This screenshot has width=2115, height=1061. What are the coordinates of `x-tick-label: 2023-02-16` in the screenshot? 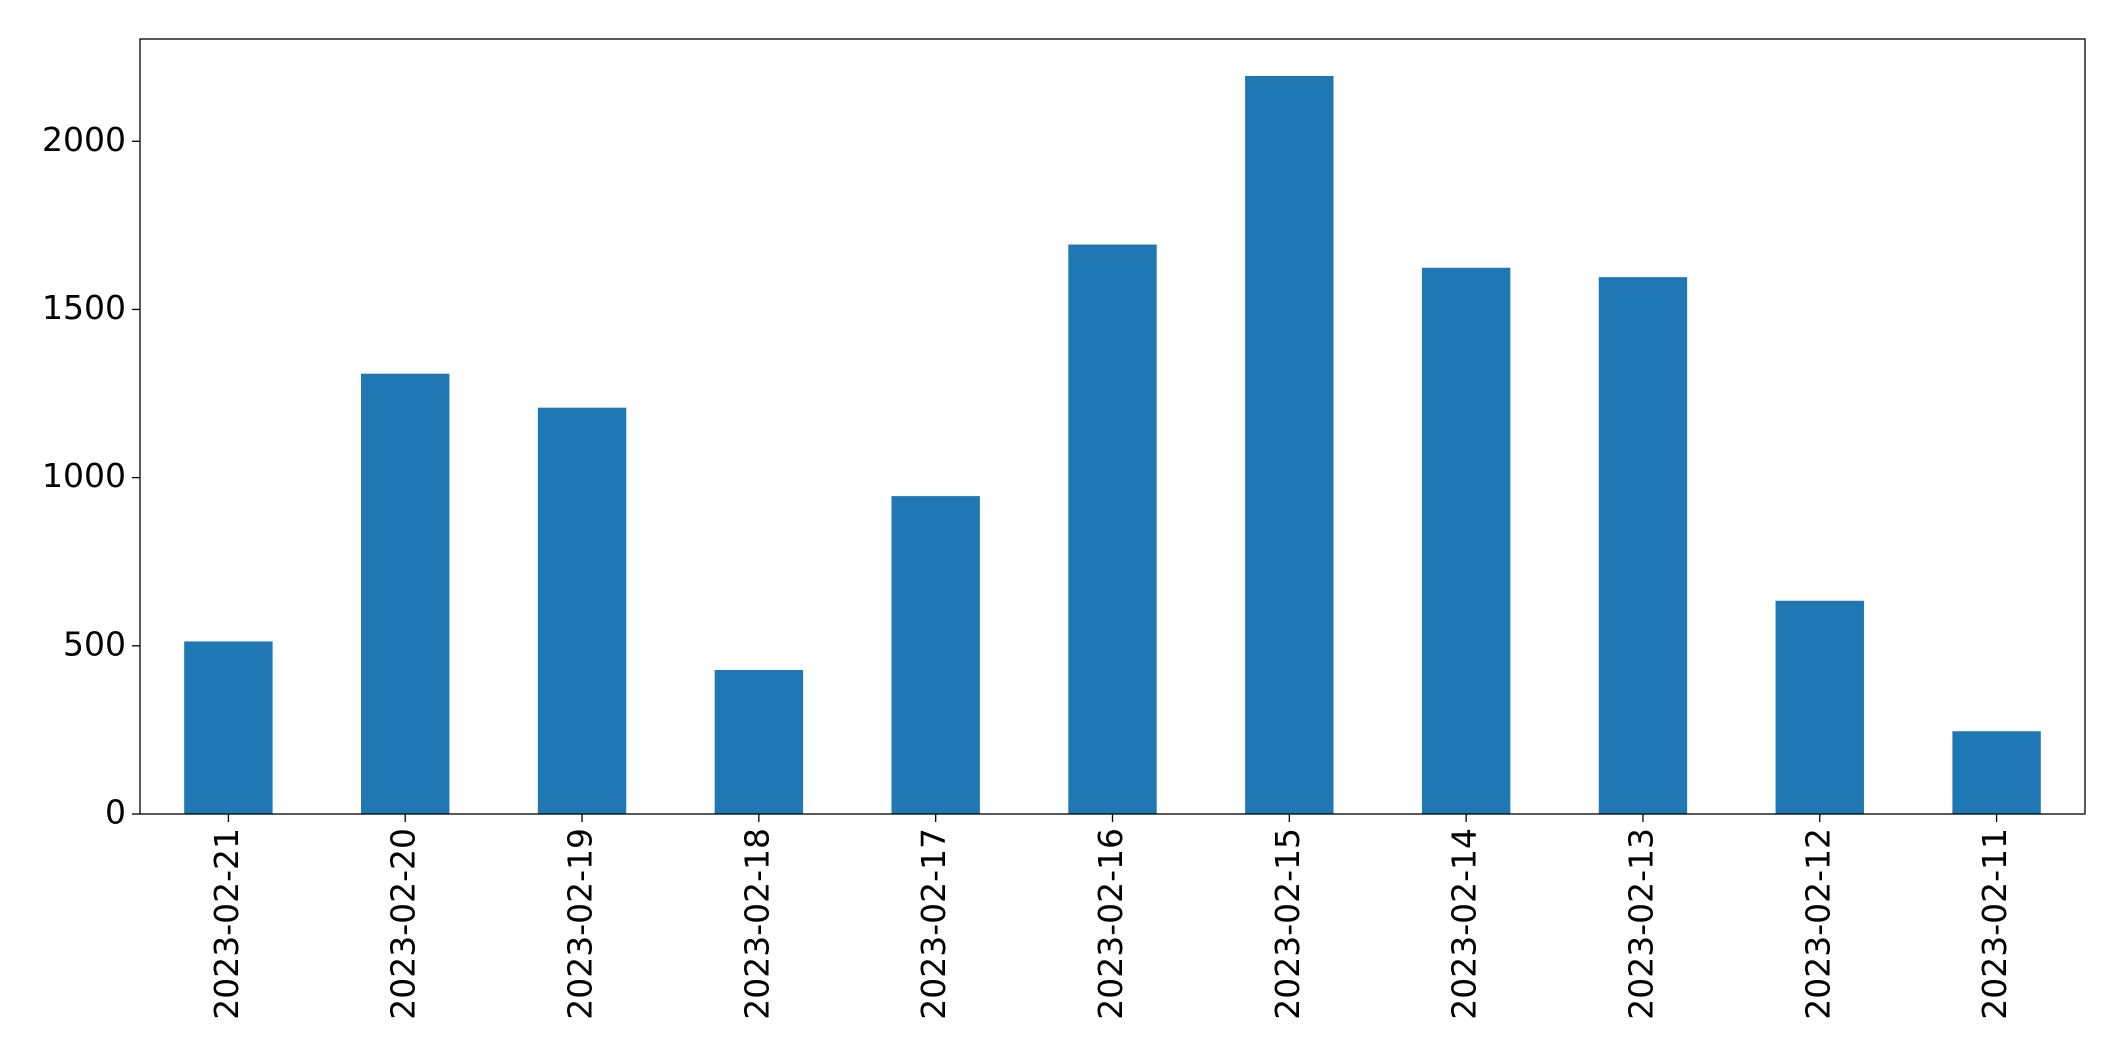 It's located at (1110, 924).